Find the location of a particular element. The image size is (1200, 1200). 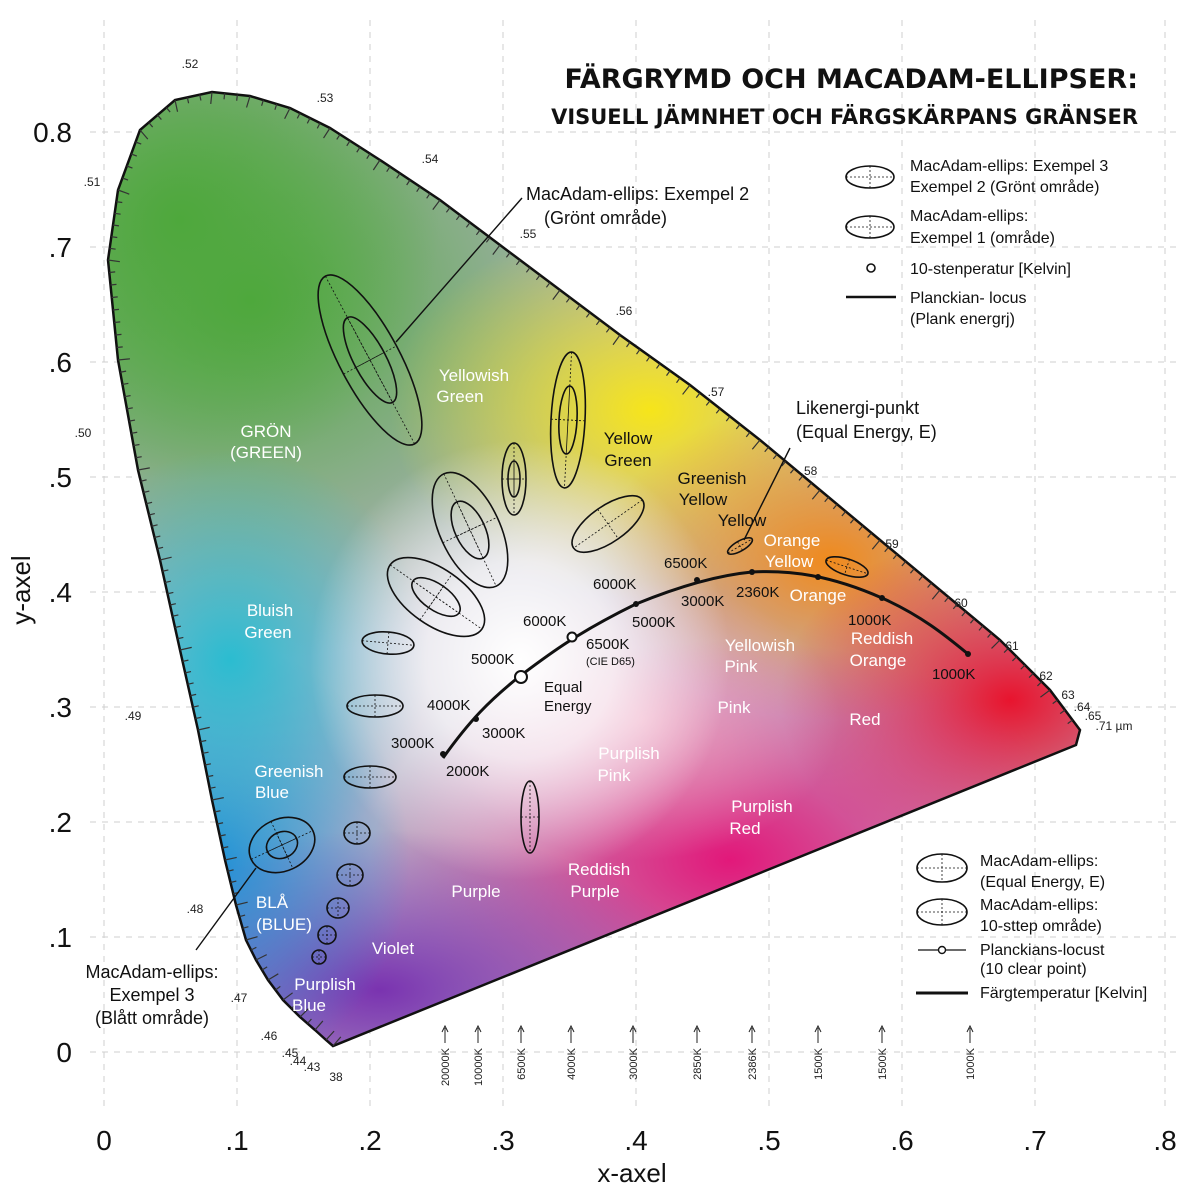

x-axis-ticks: 0 .1 .2 .3 .4 .5 .6 .7 .8 is located at coordinates (636, 1140).